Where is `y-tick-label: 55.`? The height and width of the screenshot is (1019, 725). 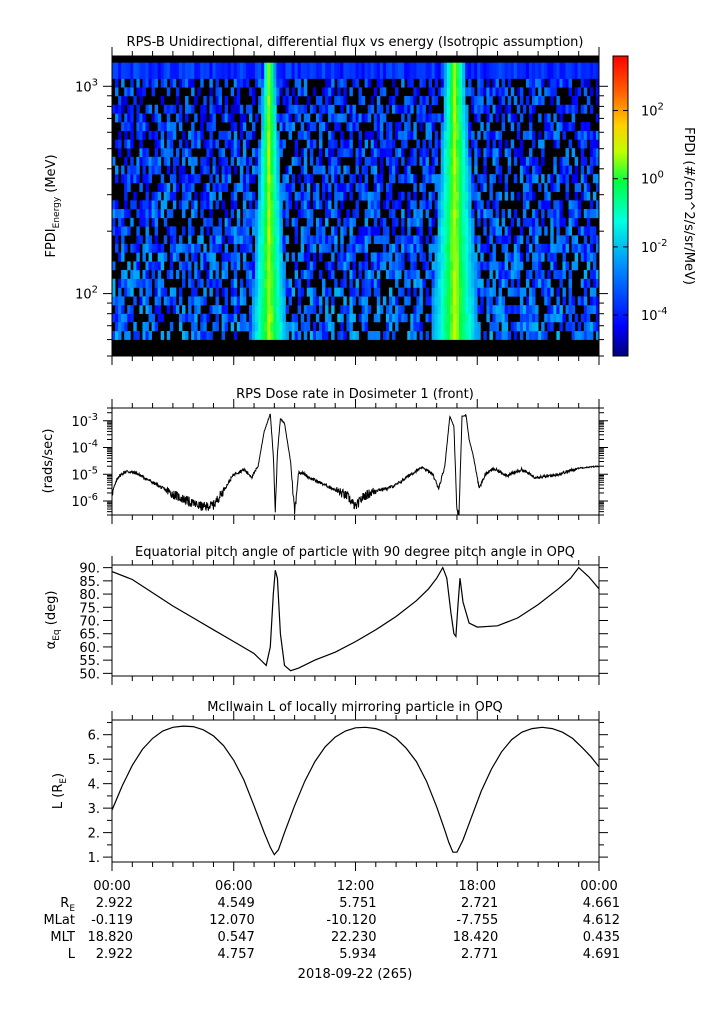
y-tick-label: 55. is located at coordinates (89, 661).